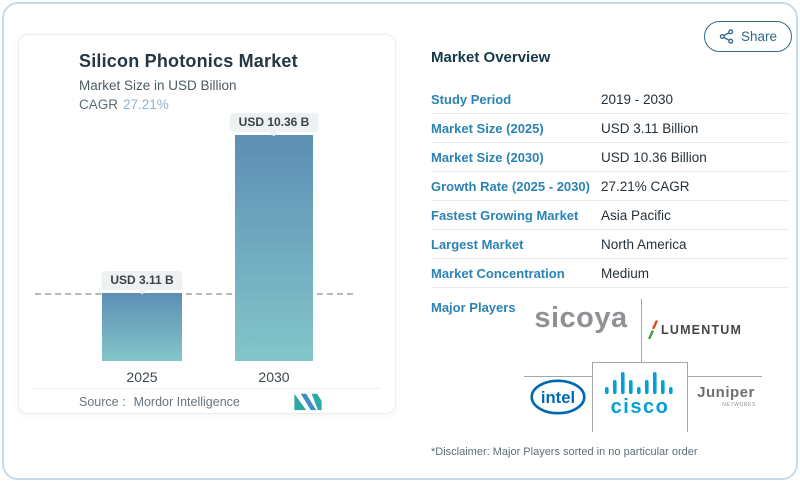 This screenshot has width=800, height=482. I want to click on row-value: Asia Pacific, so click(636, 215).